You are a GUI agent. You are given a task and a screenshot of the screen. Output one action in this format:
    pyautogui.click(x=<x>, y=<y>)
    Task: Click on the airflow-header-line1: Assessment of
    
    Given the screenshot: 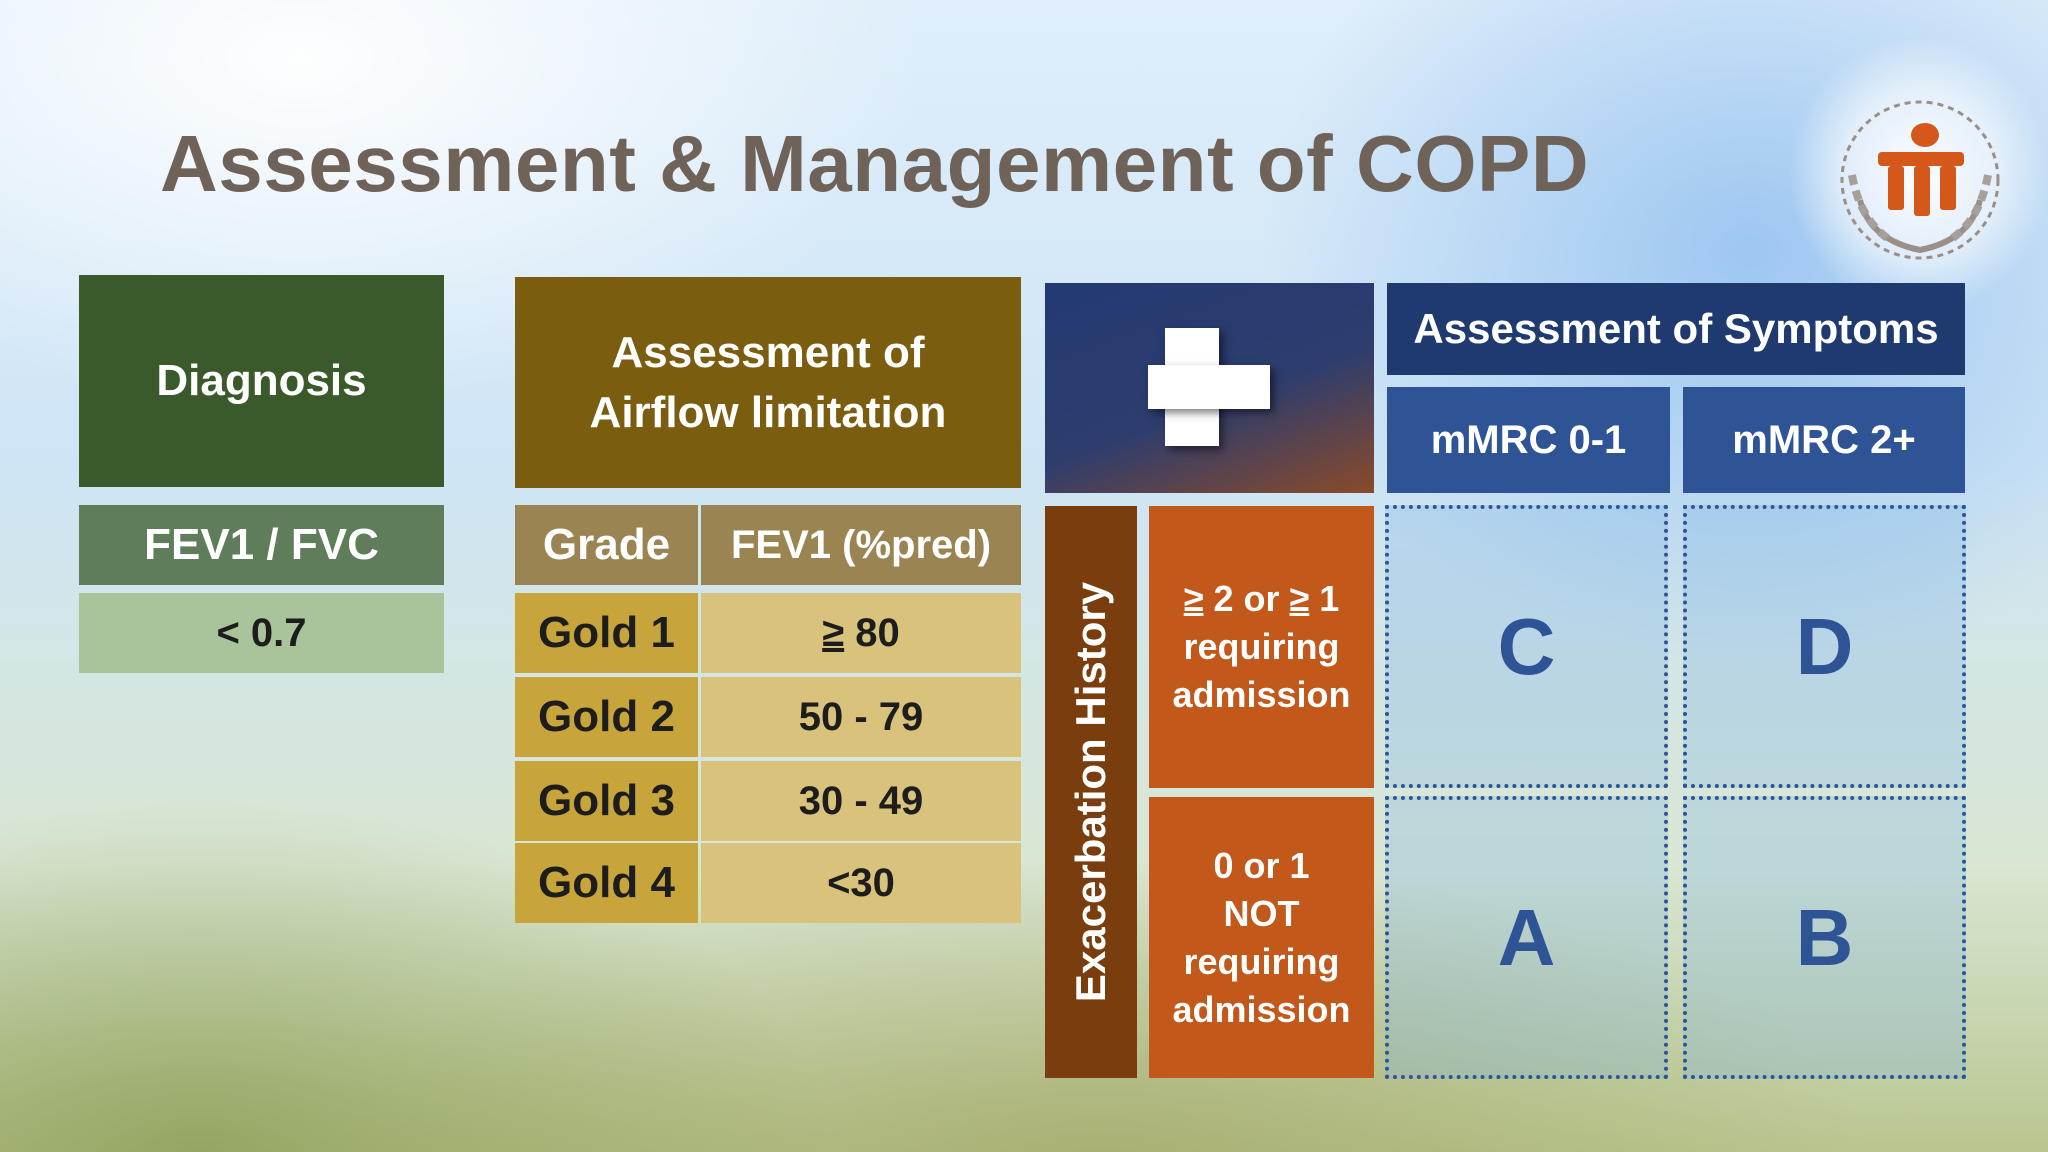 What is the action you would take?
    pyautogui.click(x=768, y=352)
    